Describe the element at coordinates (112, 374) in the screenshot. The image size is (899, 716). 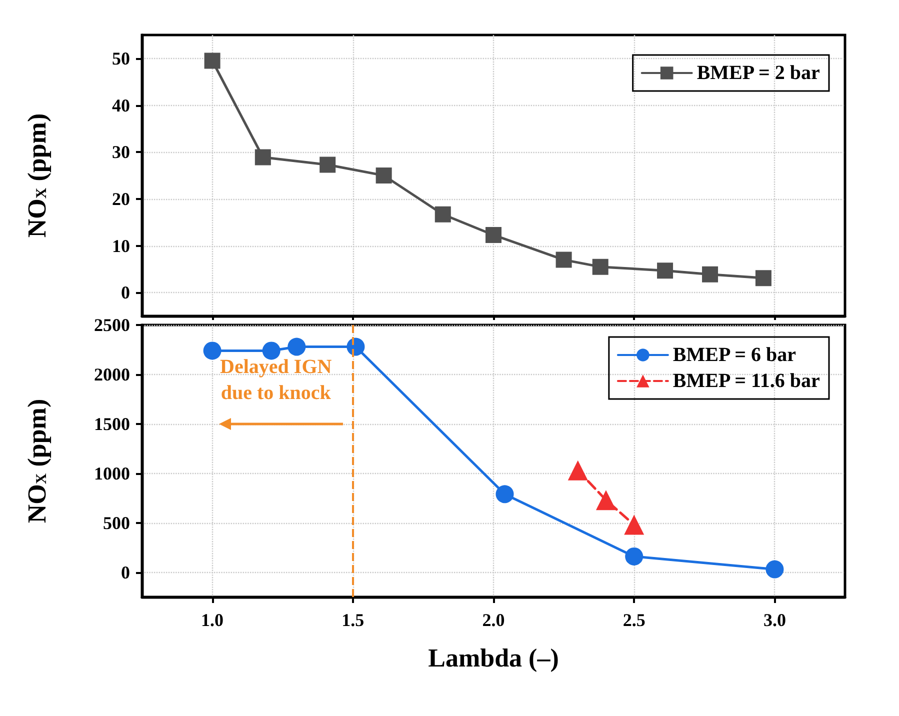
I see `y-tick-label: 2000` at that location.